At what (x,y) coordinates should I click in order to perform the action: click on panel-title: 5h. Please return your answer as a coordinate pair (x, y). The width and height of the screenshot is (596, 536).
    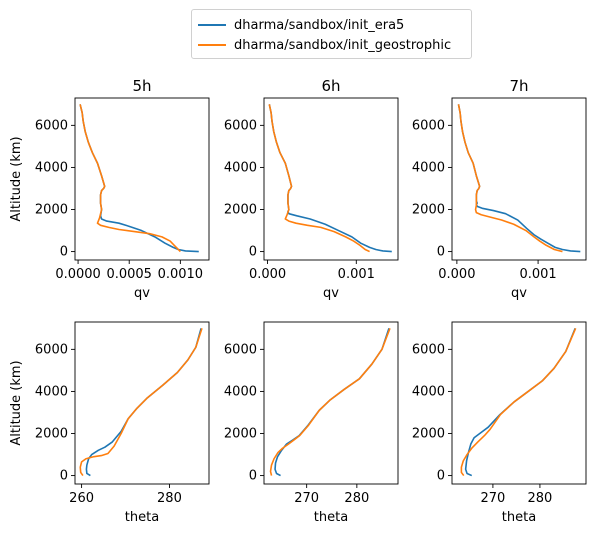
    Looking at the image, I should click on (141, 86).